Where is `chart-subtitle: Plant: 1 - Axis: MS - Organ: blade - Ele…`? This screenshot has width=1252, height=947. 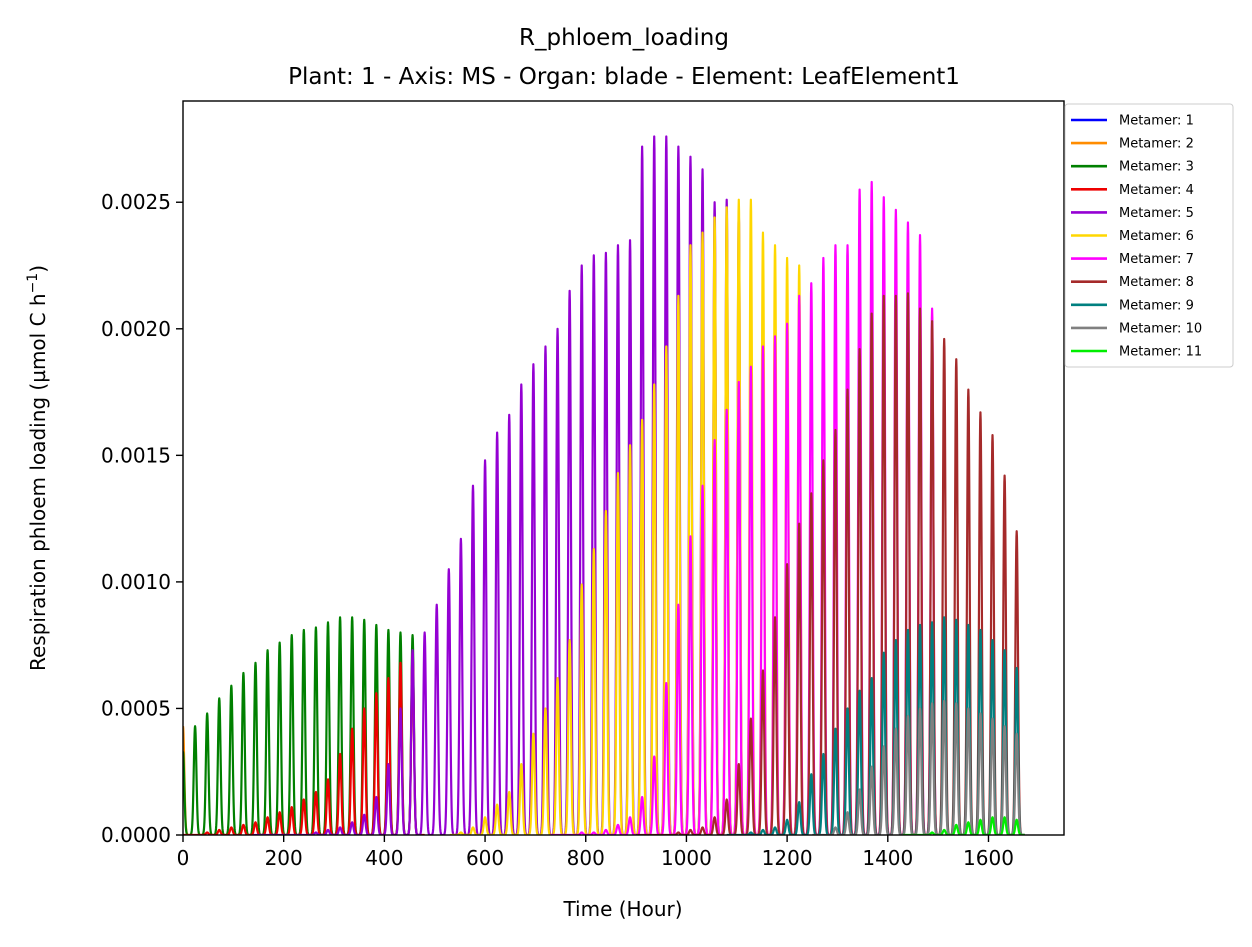 chart-subtitle: Plant: 1 - Axis: MS - Organ: blade - Ele… is located at coordinates (624, 77).